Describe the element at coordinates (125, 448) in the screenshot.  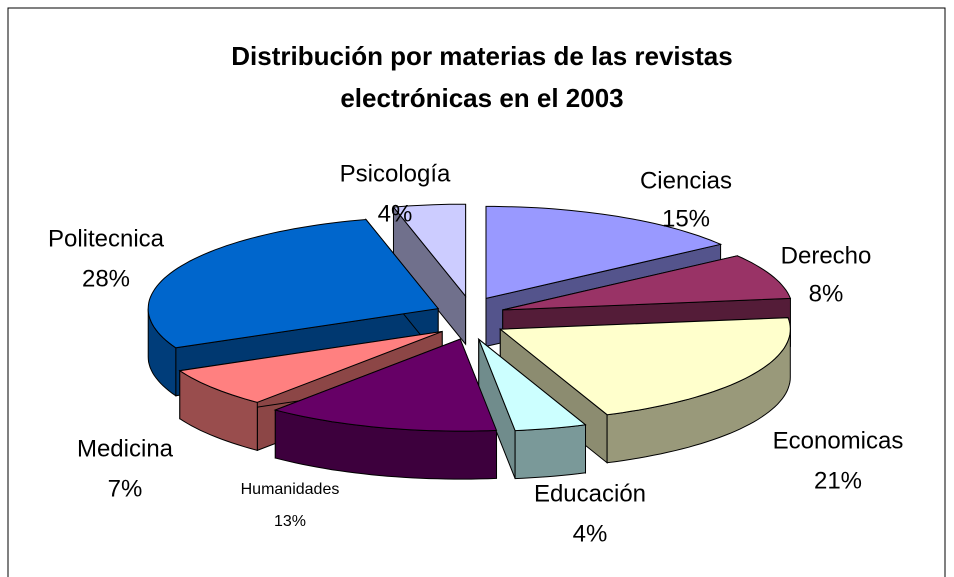
I see `category-label: Medicina` at that location.